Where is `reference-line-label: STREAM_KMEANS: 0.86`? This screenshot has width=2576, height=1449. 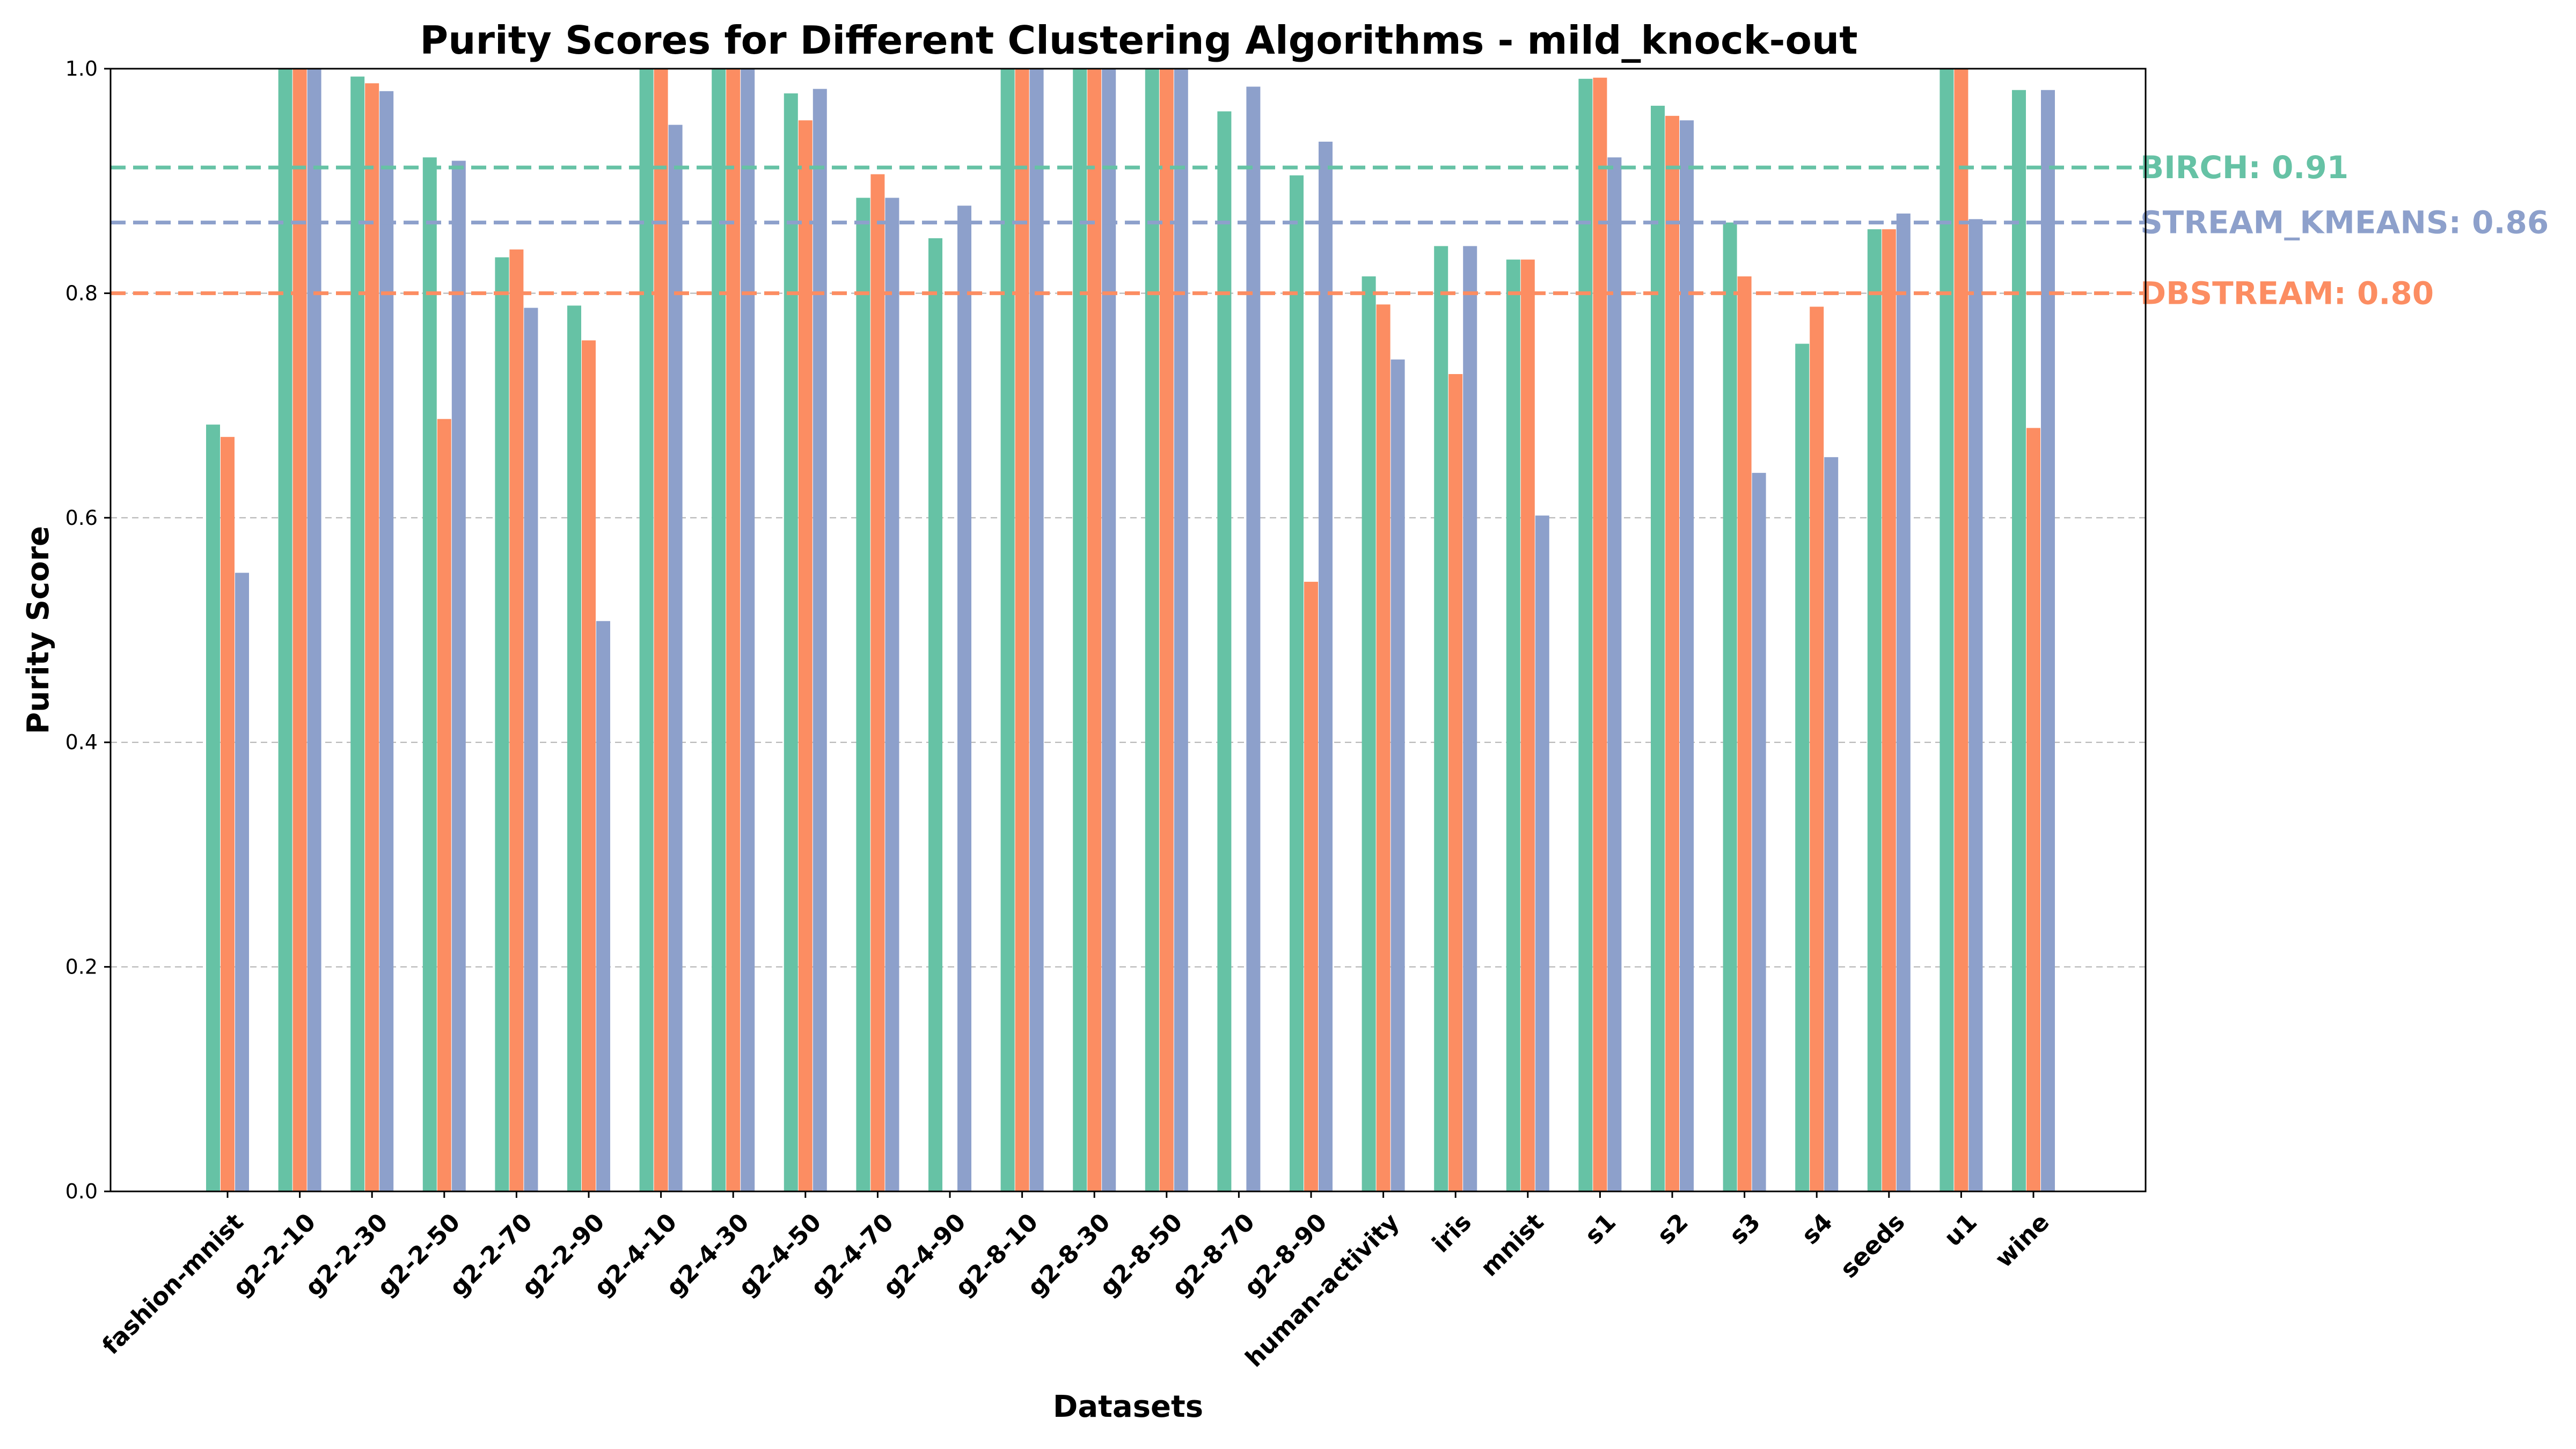 reference-line-label: STREAM_KMEANS: 0.86 is located at coordinates (2344, 222).